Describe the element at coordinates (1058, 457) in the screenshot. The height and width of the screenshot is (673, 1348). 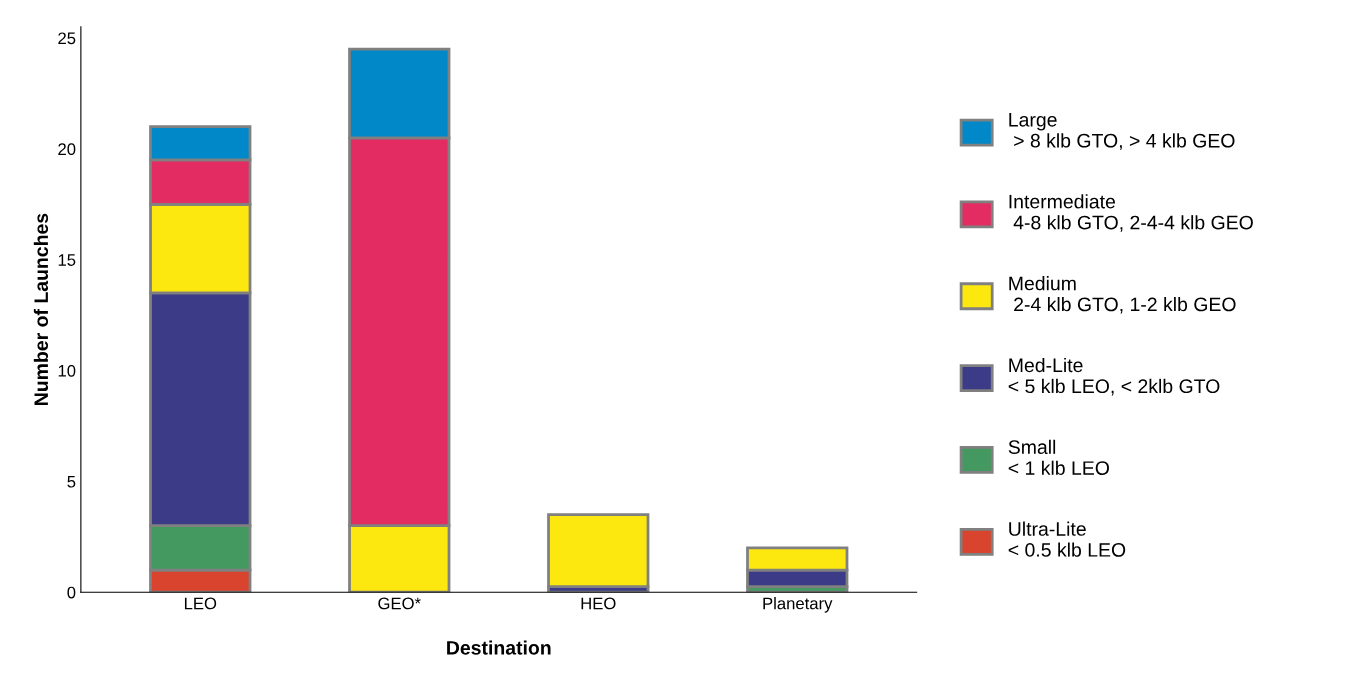
I see `legend-label: Small < 1 klb LEO` at that location.